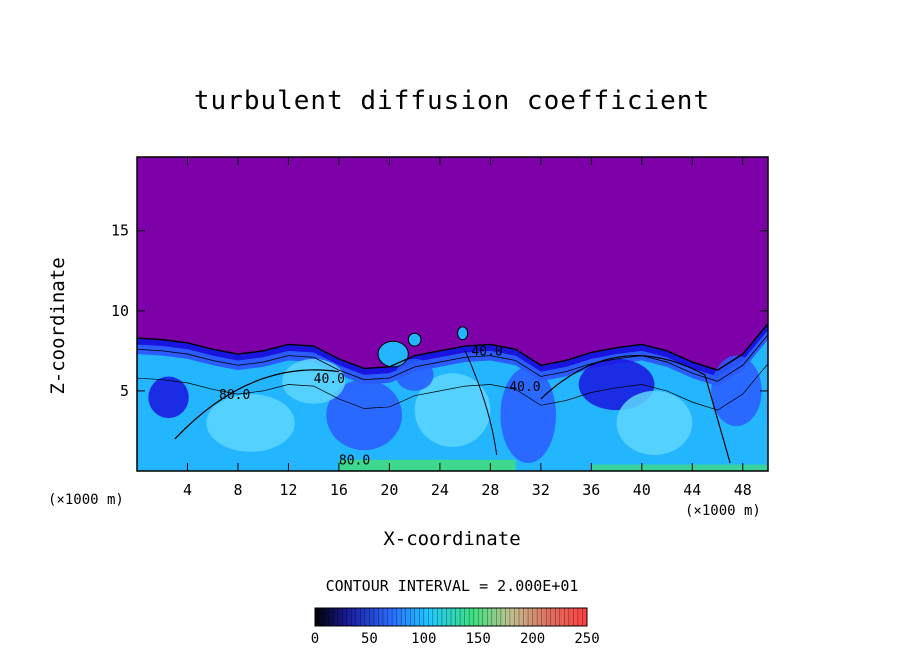 The height and width of the screenshot is (654, 904). What do you see at coordinates (124, 391) in the screenshot?
I see `y-tick-label: 5` at bounding box center [124, 391].